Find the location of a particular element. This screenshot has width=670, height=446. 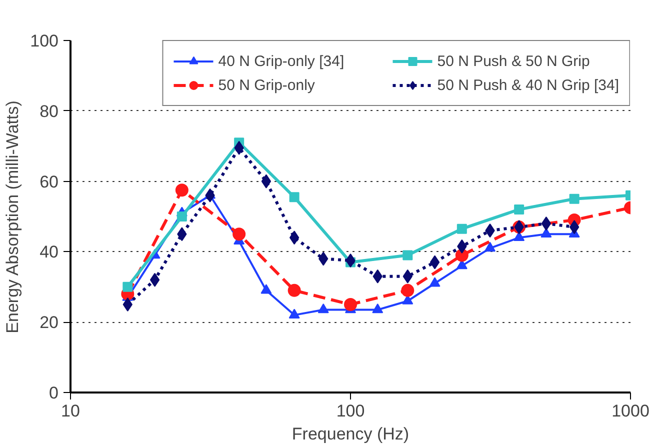

y-tick-label: 60 is located at coordinates (49, 182).